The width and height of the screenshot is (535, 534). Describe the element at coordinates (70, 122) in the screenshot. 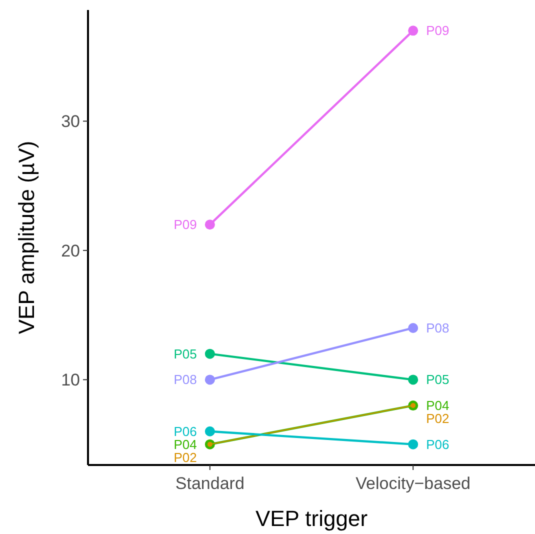

I see `y-tick-label: 30` at that location.